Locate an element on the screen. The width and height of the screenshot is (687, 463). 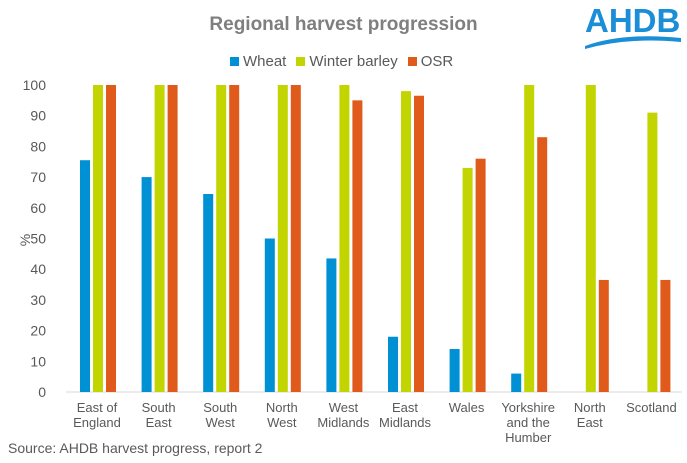
x-tick-label: England is located at coordinates (97, 422).